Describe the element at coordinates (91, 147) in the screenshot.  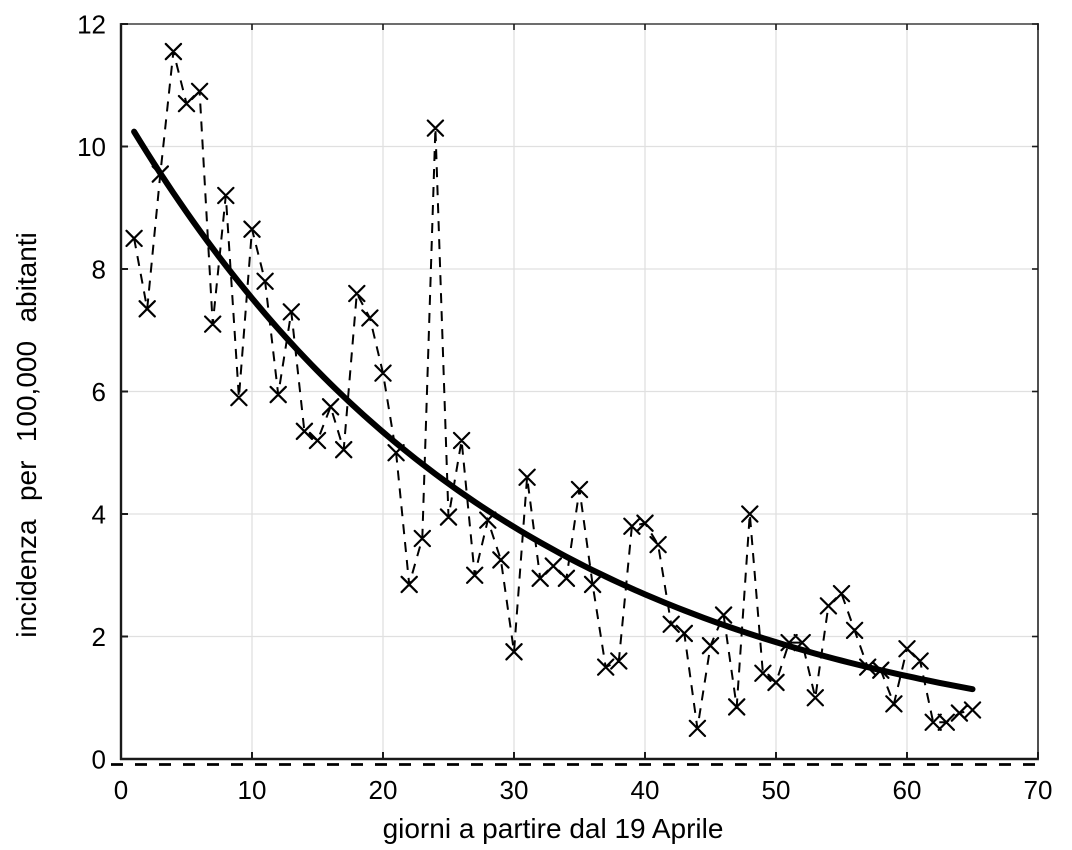
I see `y-tick-label: 10` at that location.